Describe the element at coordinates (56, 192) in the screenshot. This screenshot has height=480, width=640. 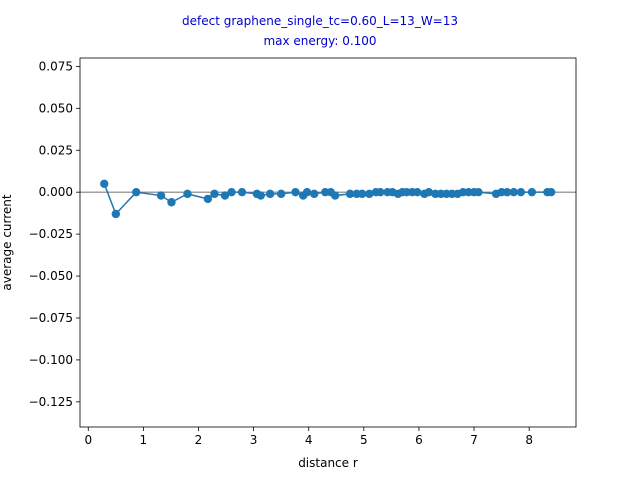
I see `y-tick-label: 0.000` at that location.